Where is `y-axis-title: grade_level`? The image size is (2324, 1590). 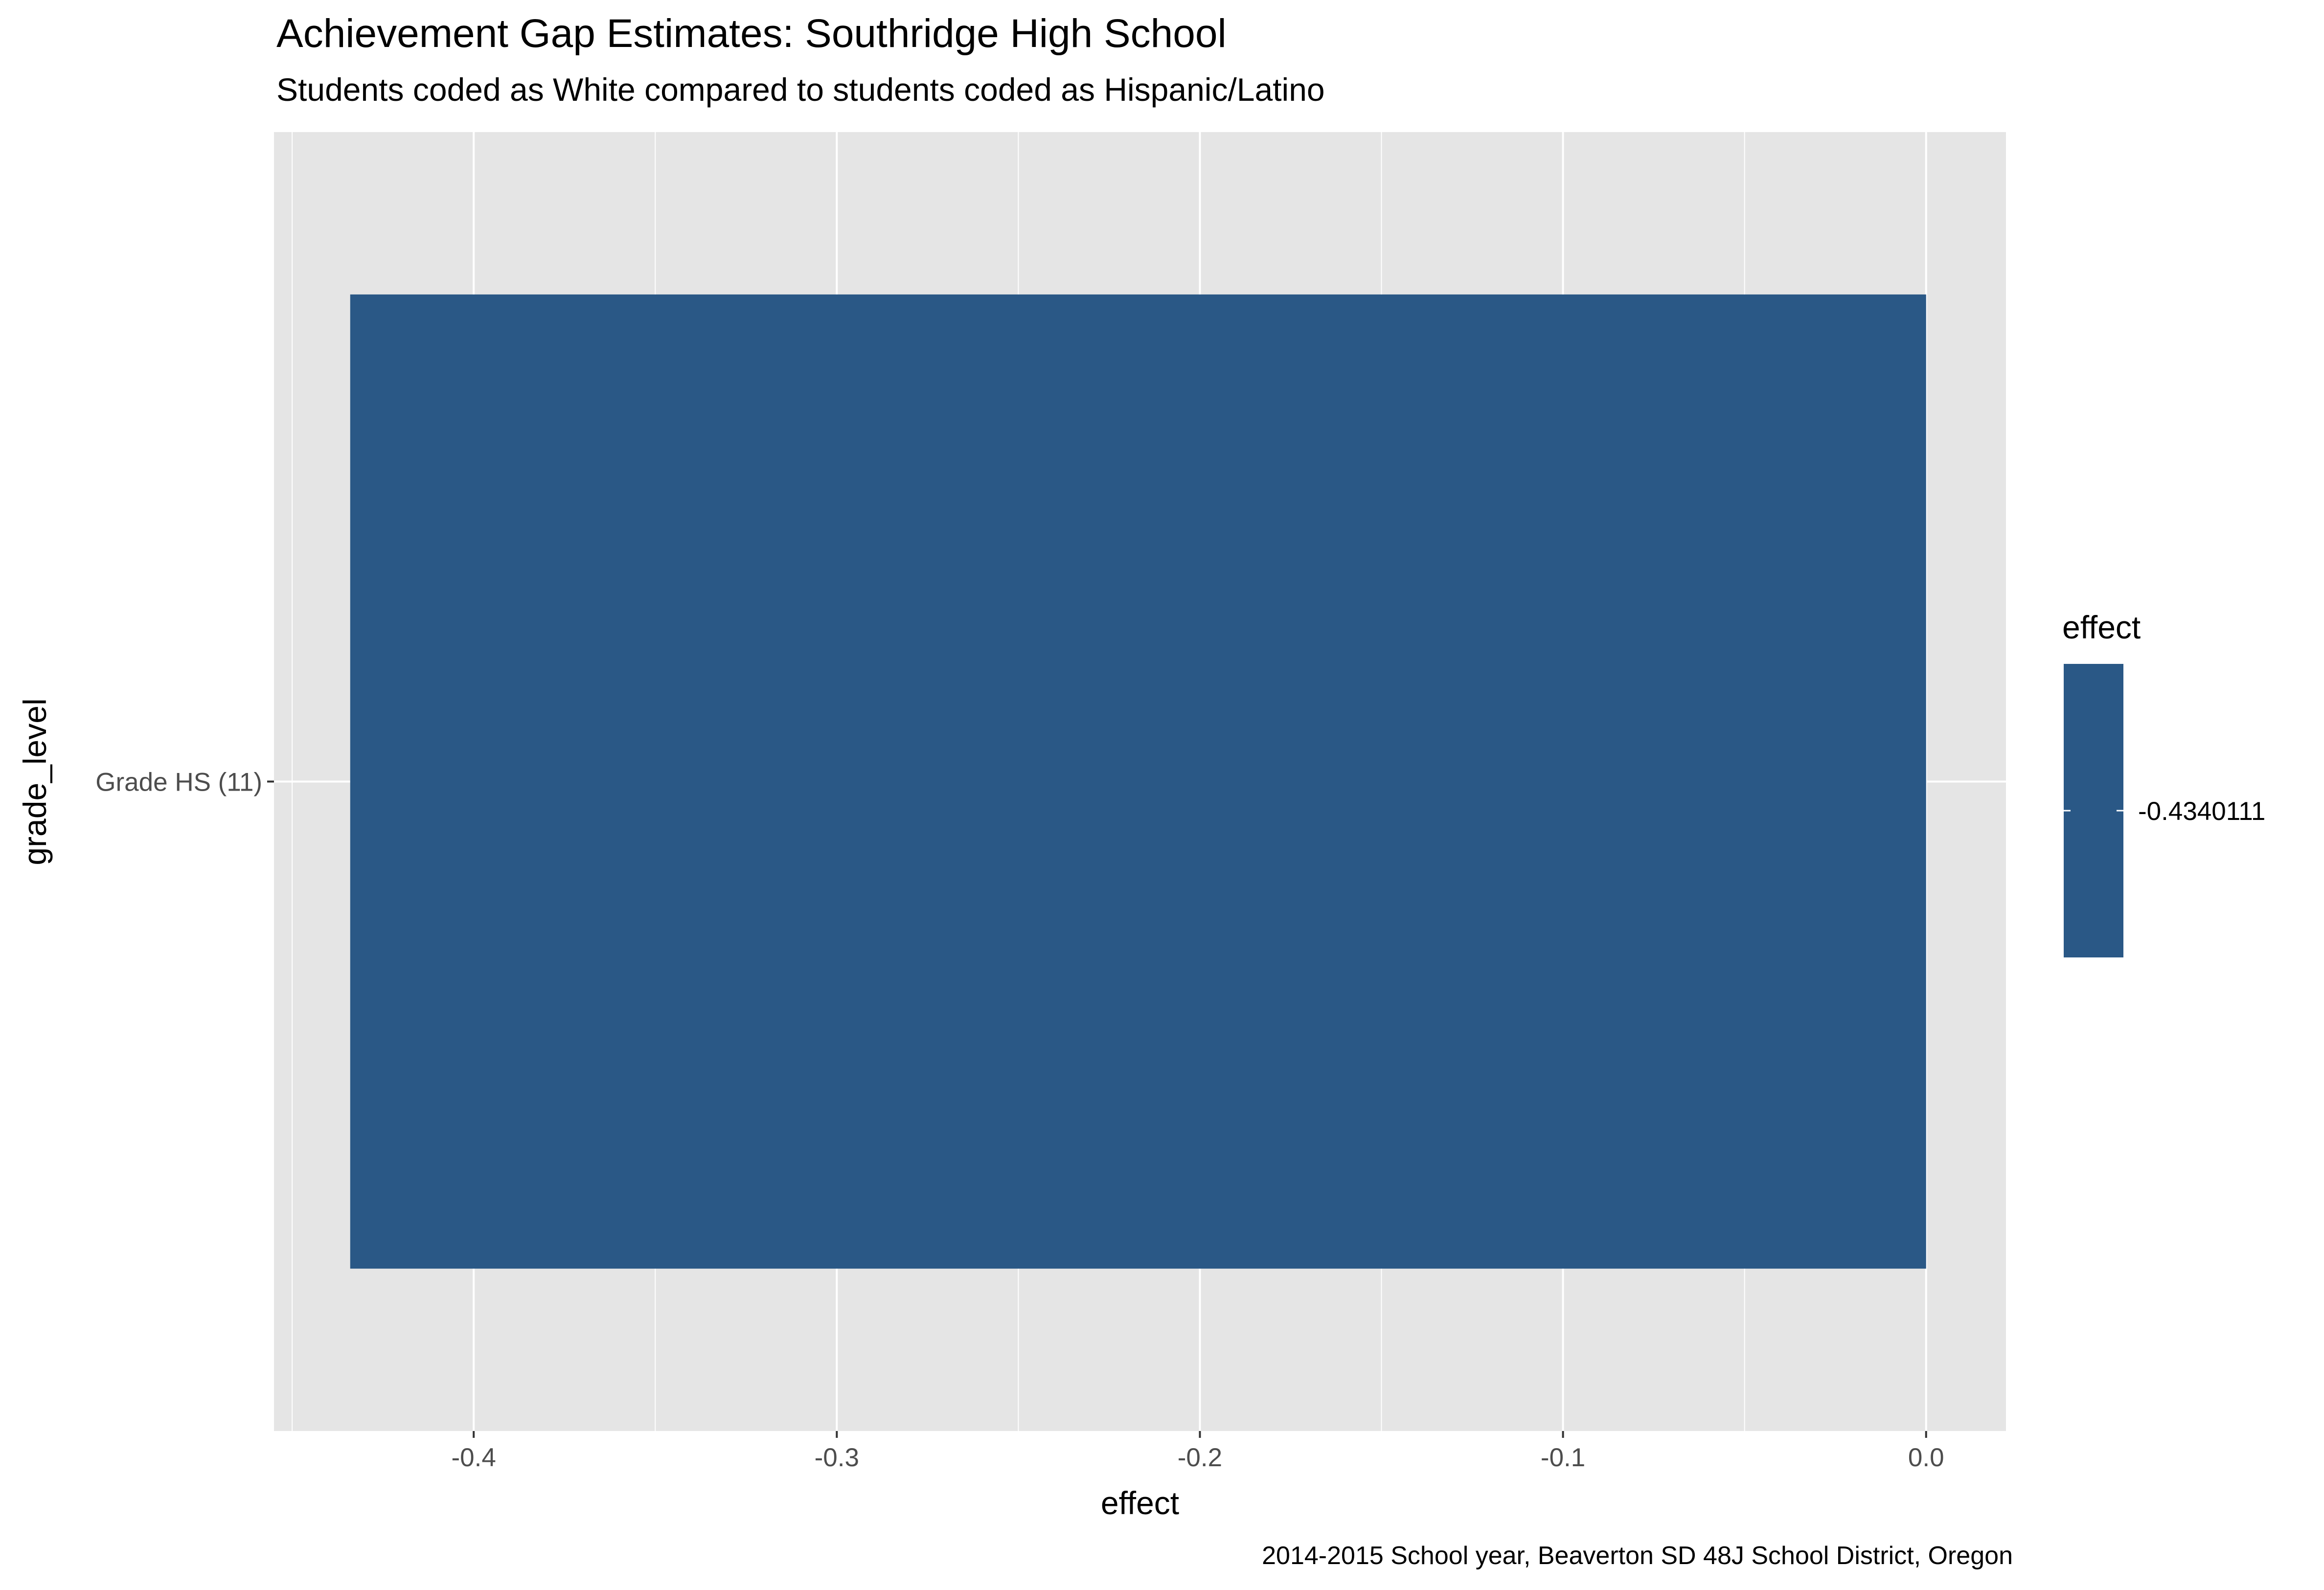
y-axis-title: grade_level is located at coordinates (35, 782).